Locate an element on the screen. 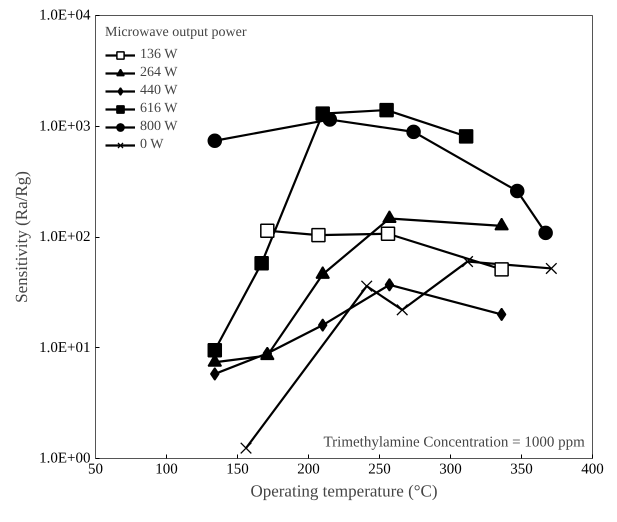 The image size is (617, 522). legend-label: 616 W is located at coordinates (159, 109).